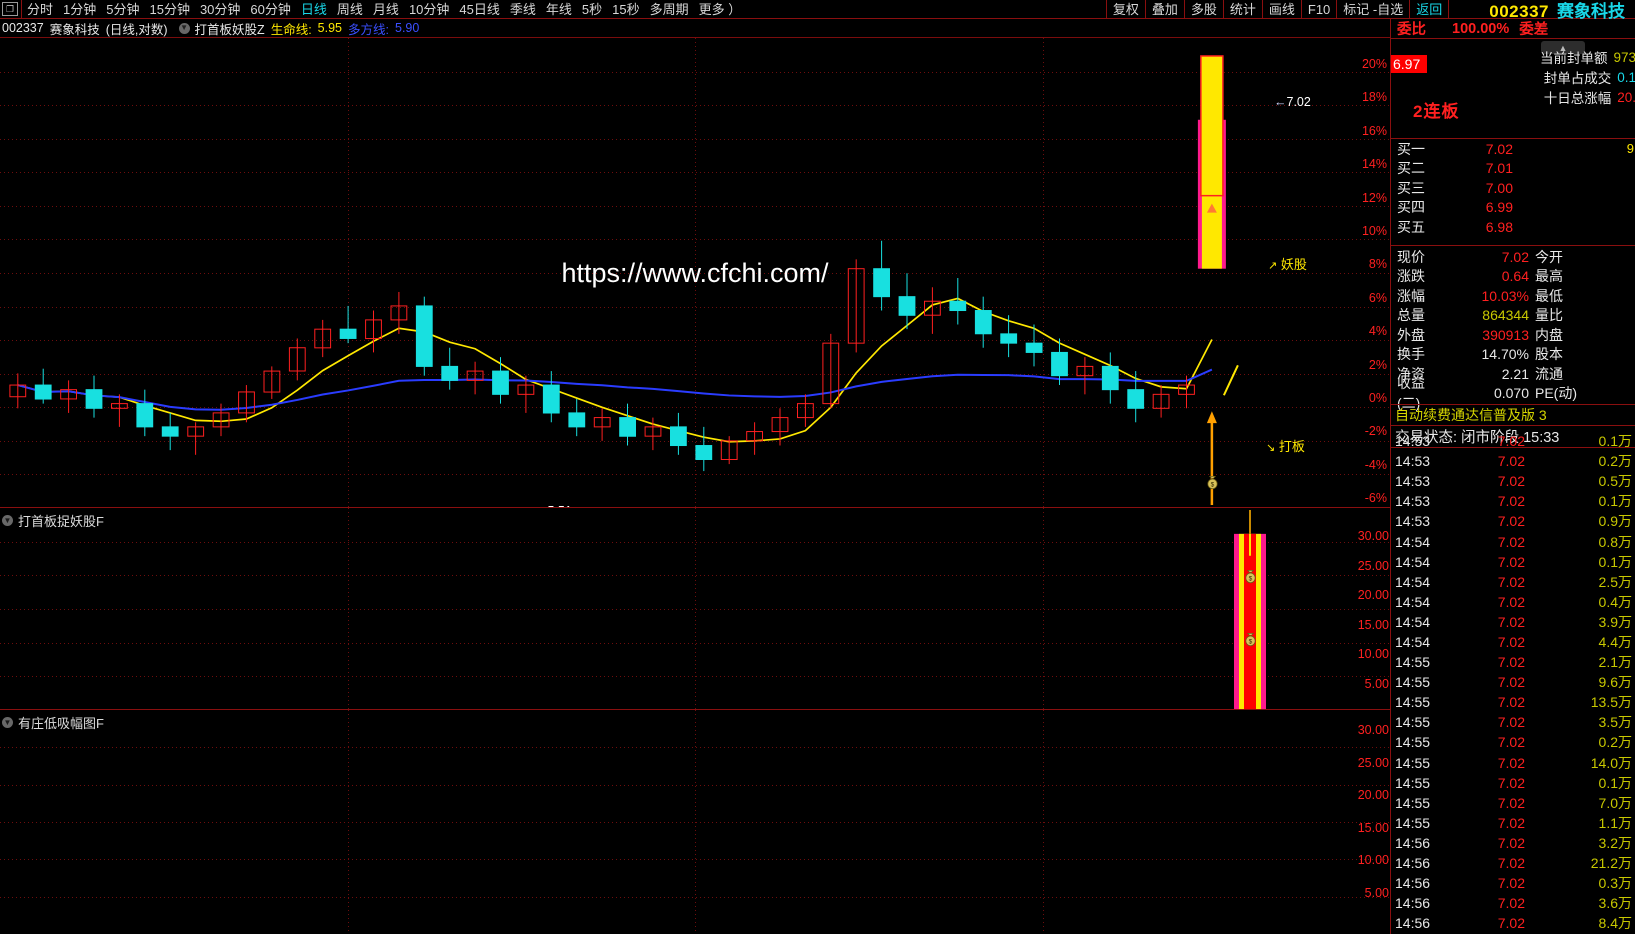  What do you see at coordinates (270, 9) in the screenshot?
I see `period-60分钟: 60分钟` at bounding box center [270, 9].